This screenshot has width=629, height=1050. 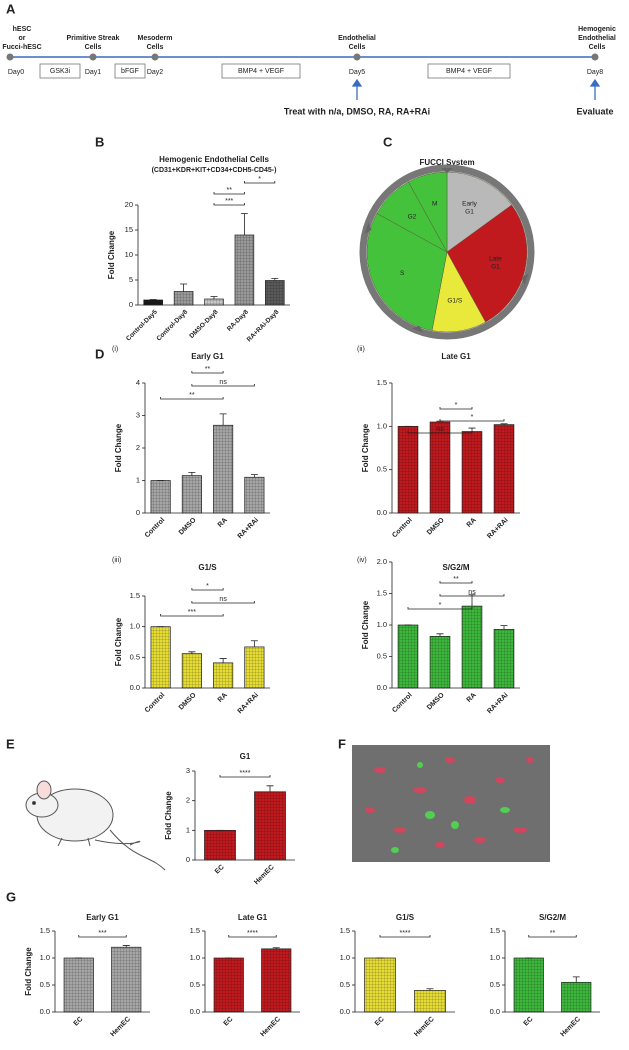 I want to click on panel-sublabel: (iii), so click(x=116, y=560).